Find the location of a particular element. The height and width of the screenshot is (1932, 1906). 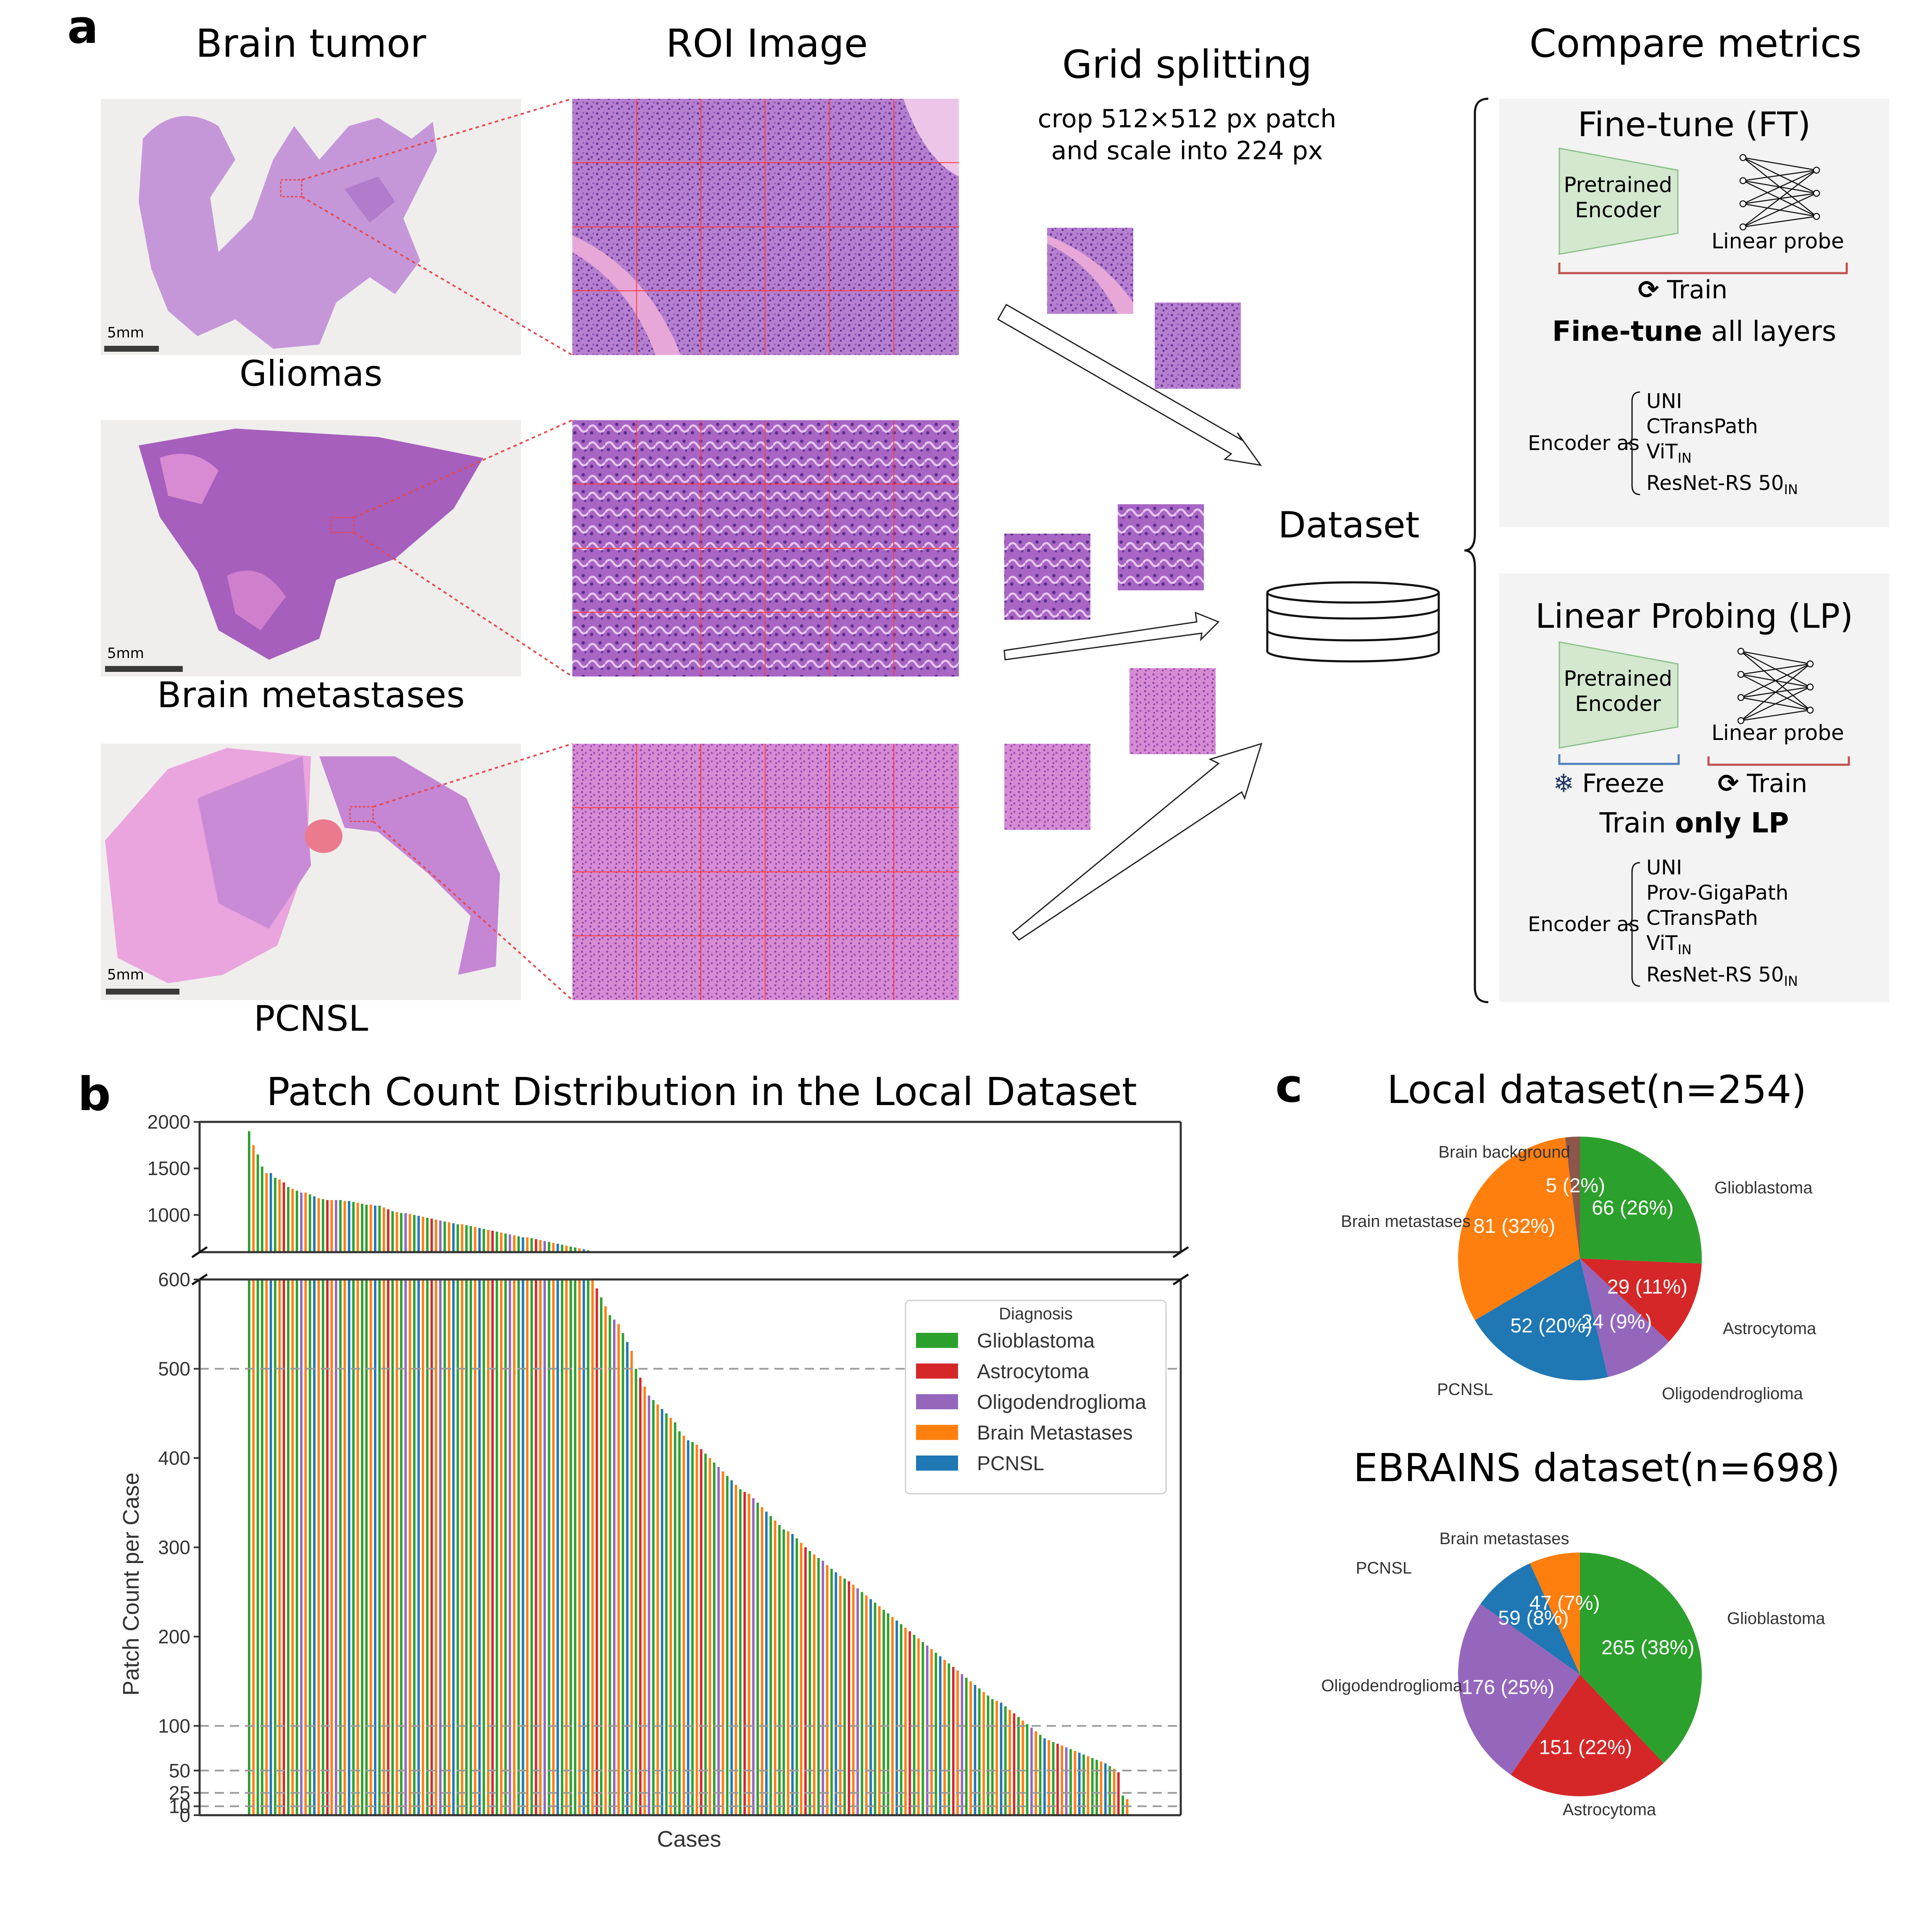

compare-brace is located at coordinates (1476, 550).